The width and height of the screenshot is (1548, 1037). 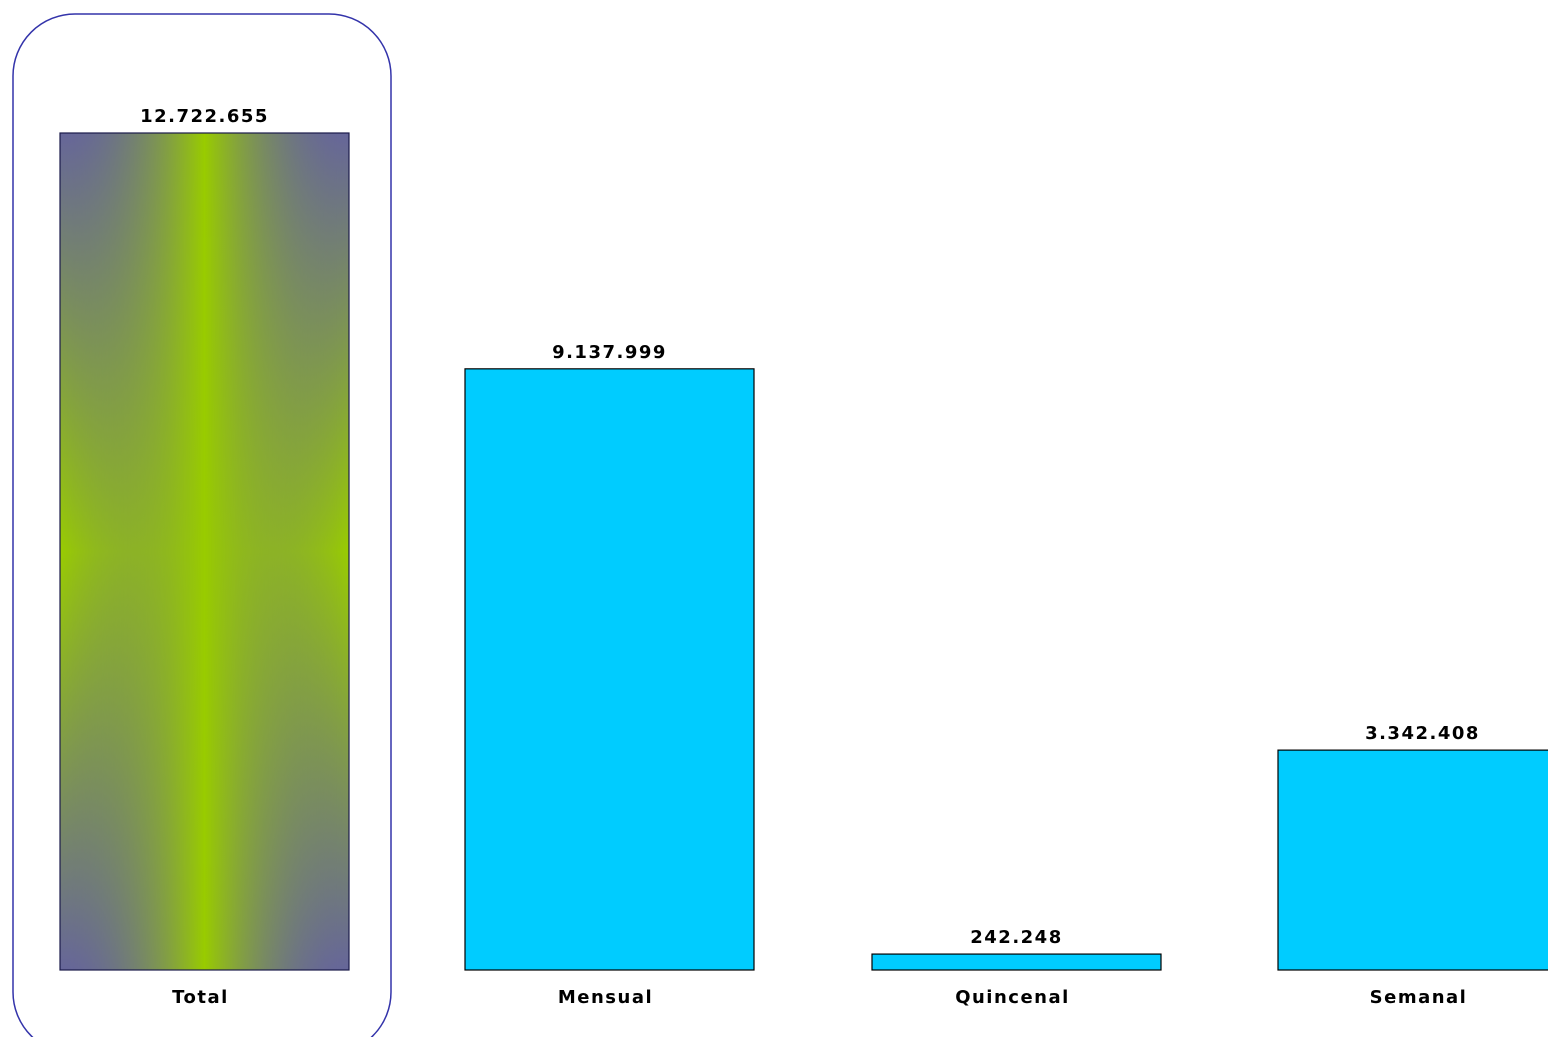 I want to click on value-label-semanal: 3.342.408, so click(x=1422, y=733).